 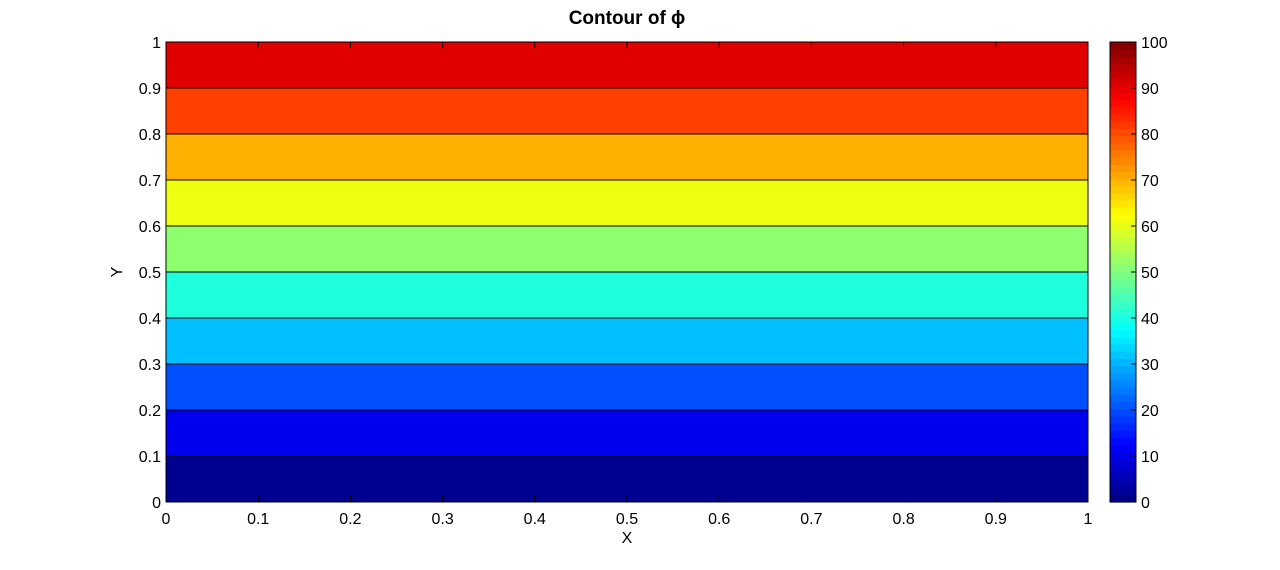 I want to click on y-tick-label: 0.5, so click(x=150, y=273).